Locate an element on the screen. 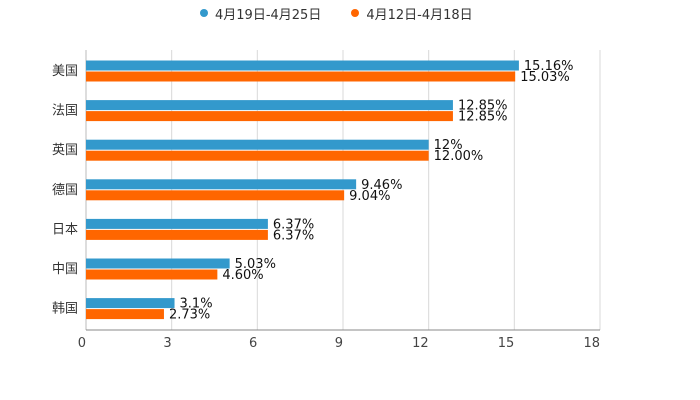 This screenshot has width=700, height=400. data-label-series-2: 4.60% is located at coordinates (242, 275).